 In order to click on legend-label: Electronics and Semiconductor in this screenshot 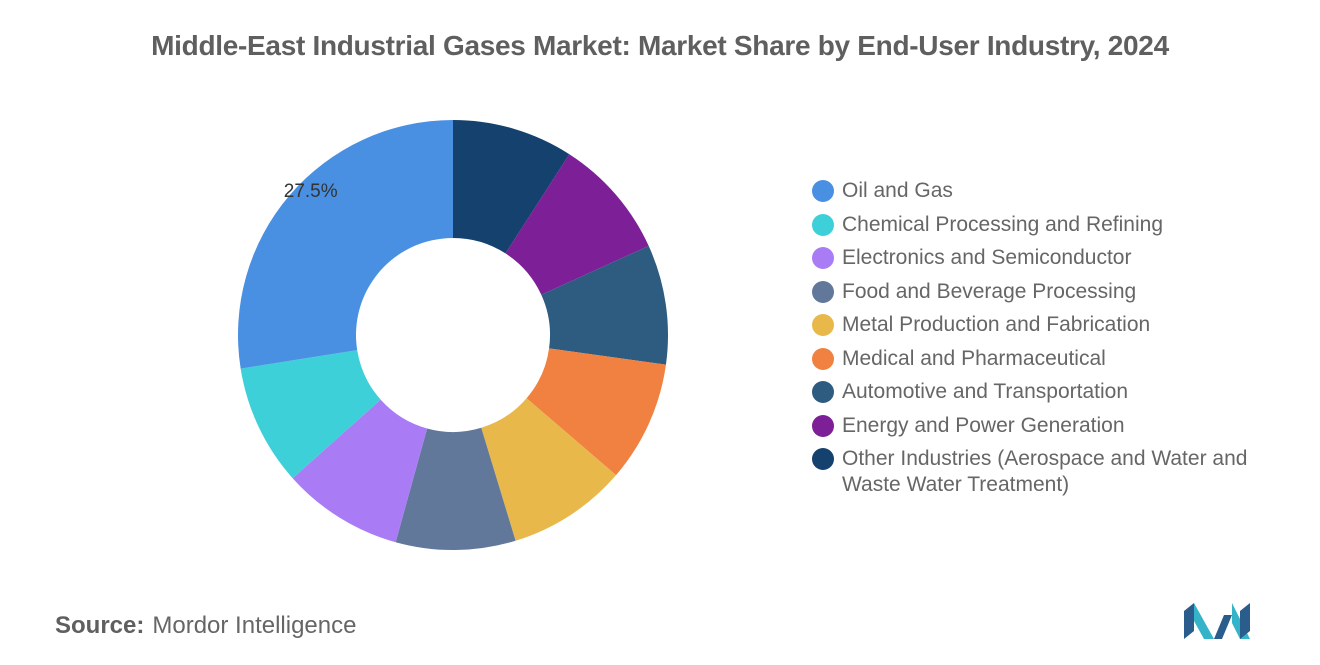, I will do `click(987, 257)`.